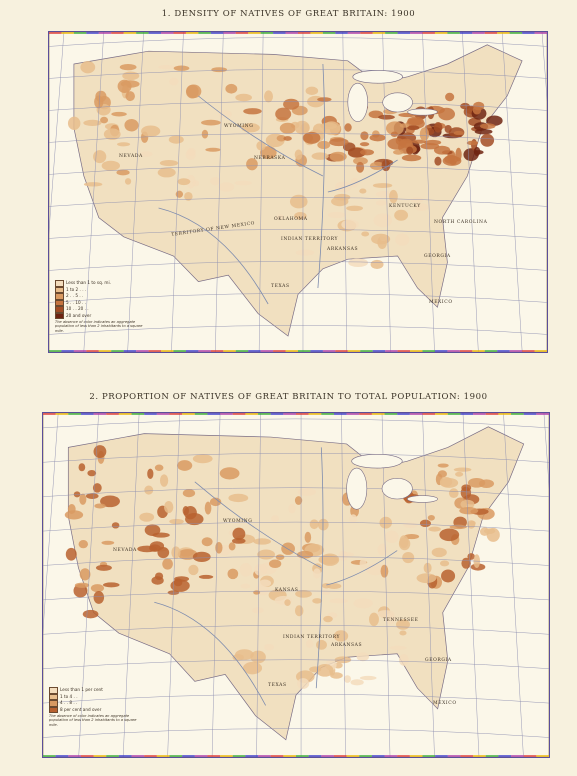  What do you see at coordinates (102, 283) in the screenshot?
I see `legend-item: Less than 1 to sq. mi.` at bounding box center [102, 283].